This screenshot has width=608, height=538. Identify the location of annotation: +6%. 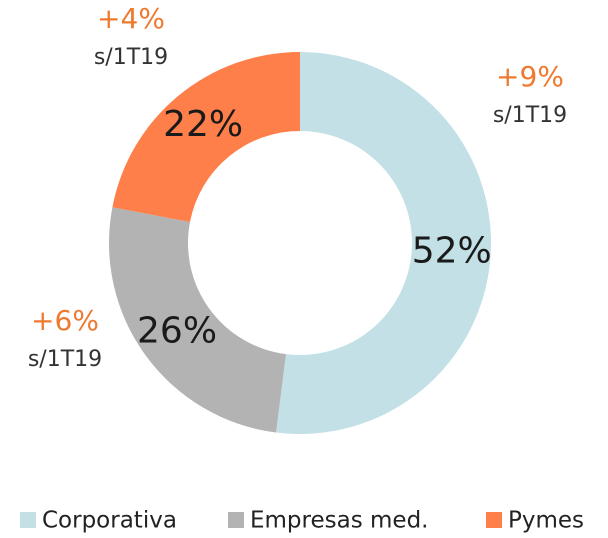
(65, 320).